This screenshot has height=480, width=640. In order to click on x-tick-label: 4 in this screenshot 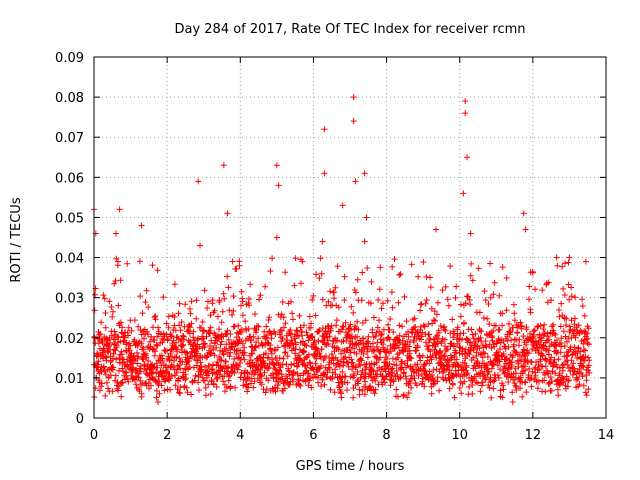, I will do `click(240, 435)`.